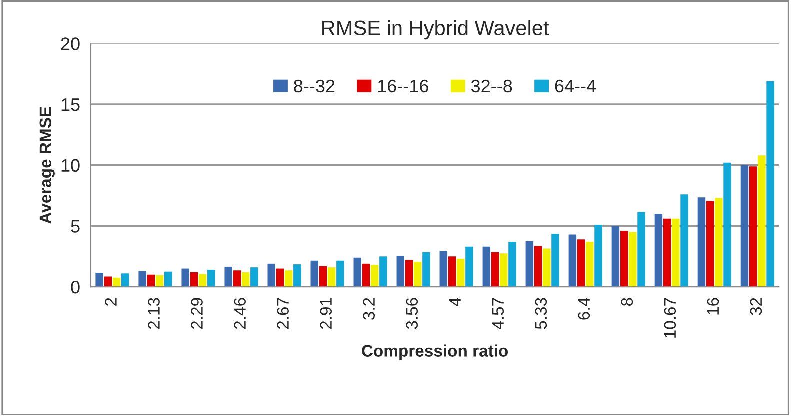 The height and width of the screenshot is (416, 791). I want to click on x-tick-label: 2.91, so click(326, 314).